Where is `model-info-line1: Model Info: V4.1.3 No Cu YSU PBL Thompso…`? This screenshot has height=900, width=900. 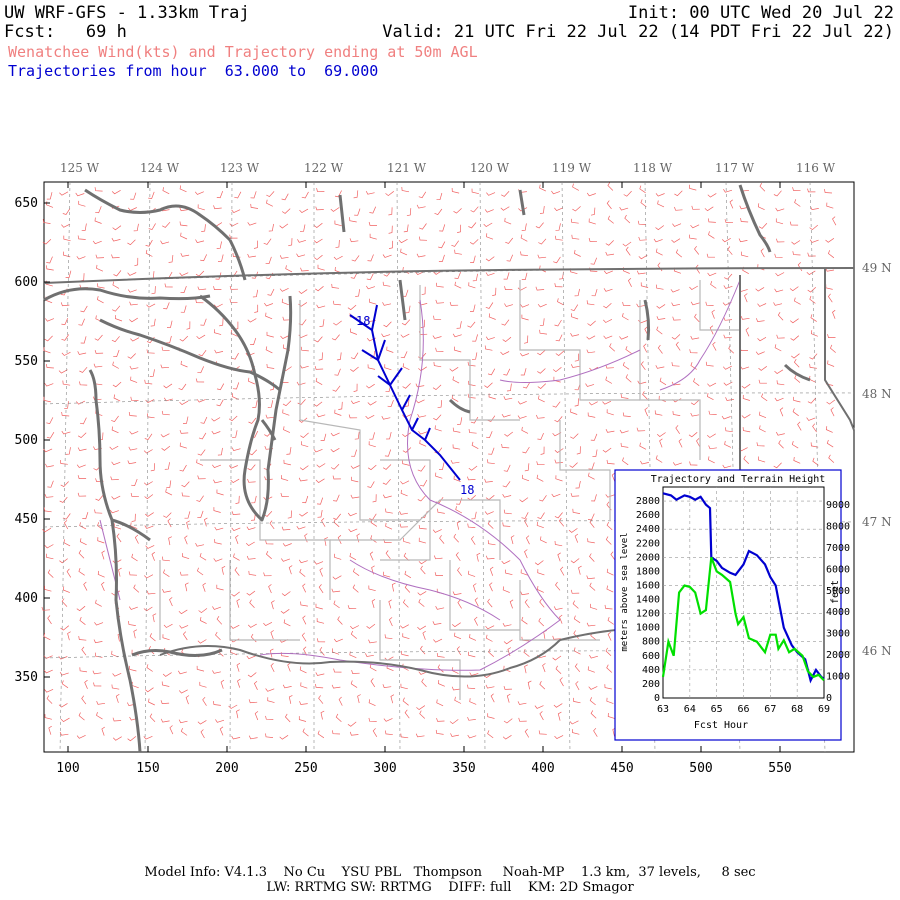 model-info-line1: Model Info: V4.1.3 No Cu YSU PBL Thompso… is located at coordinates (450, 872).